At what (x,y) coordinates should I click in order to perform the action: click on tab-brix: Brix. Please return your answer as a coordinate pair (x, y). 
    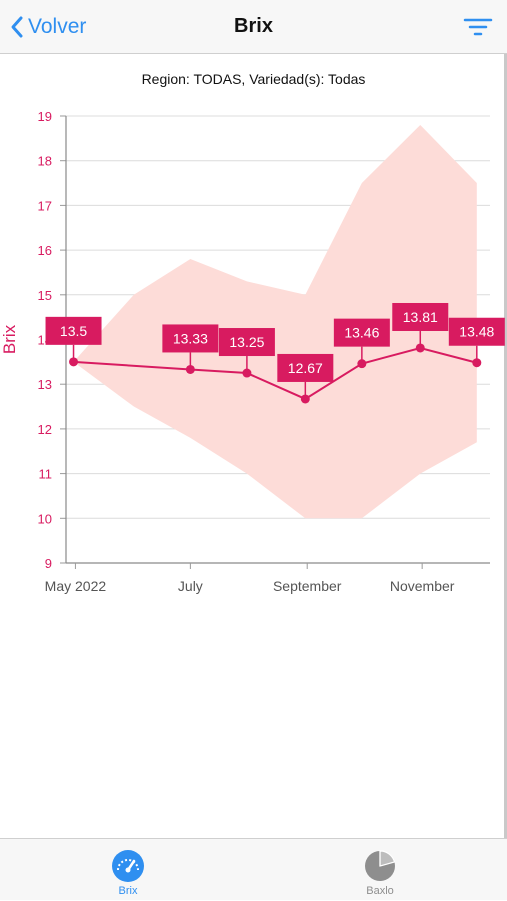
    Looking at the image, I should click on (128, 870).